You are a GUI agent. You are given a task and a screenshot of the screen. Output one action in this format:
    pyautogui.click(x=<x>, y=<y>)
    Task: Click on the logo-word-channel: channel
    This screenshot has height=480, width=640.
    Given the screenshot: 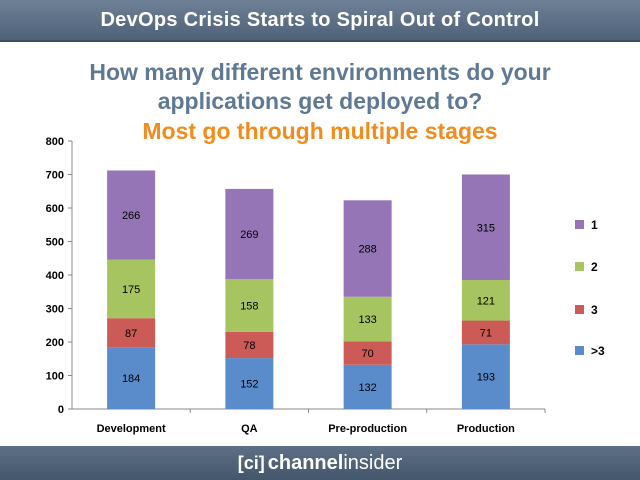 What is the action you would take?
    pyautogui.click(x=305, y=462)
    